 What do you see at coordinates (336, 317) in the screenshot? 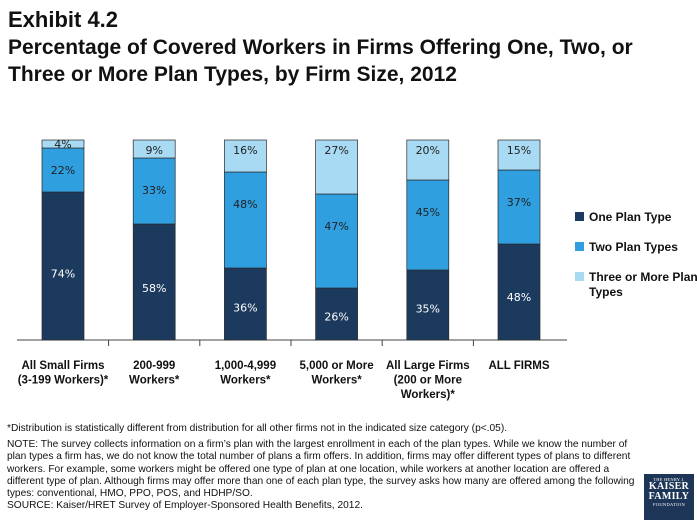
I see `data-label: 26%` at bounding box center [336, 317].